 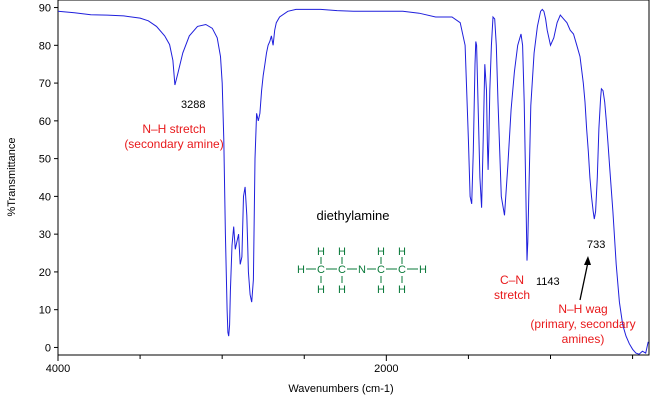 What do you see at coordinates (58, 369) in the screenshot?
I see `x-tick-label: 4000` at bounding box center [58, 369].